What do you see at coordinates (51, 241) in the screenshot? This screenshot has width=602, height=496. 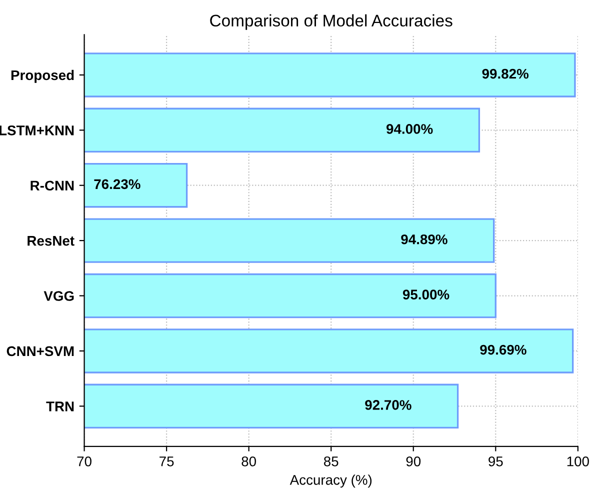 I see `y-tick-label: ResNet` at bounding box center [51, 241].